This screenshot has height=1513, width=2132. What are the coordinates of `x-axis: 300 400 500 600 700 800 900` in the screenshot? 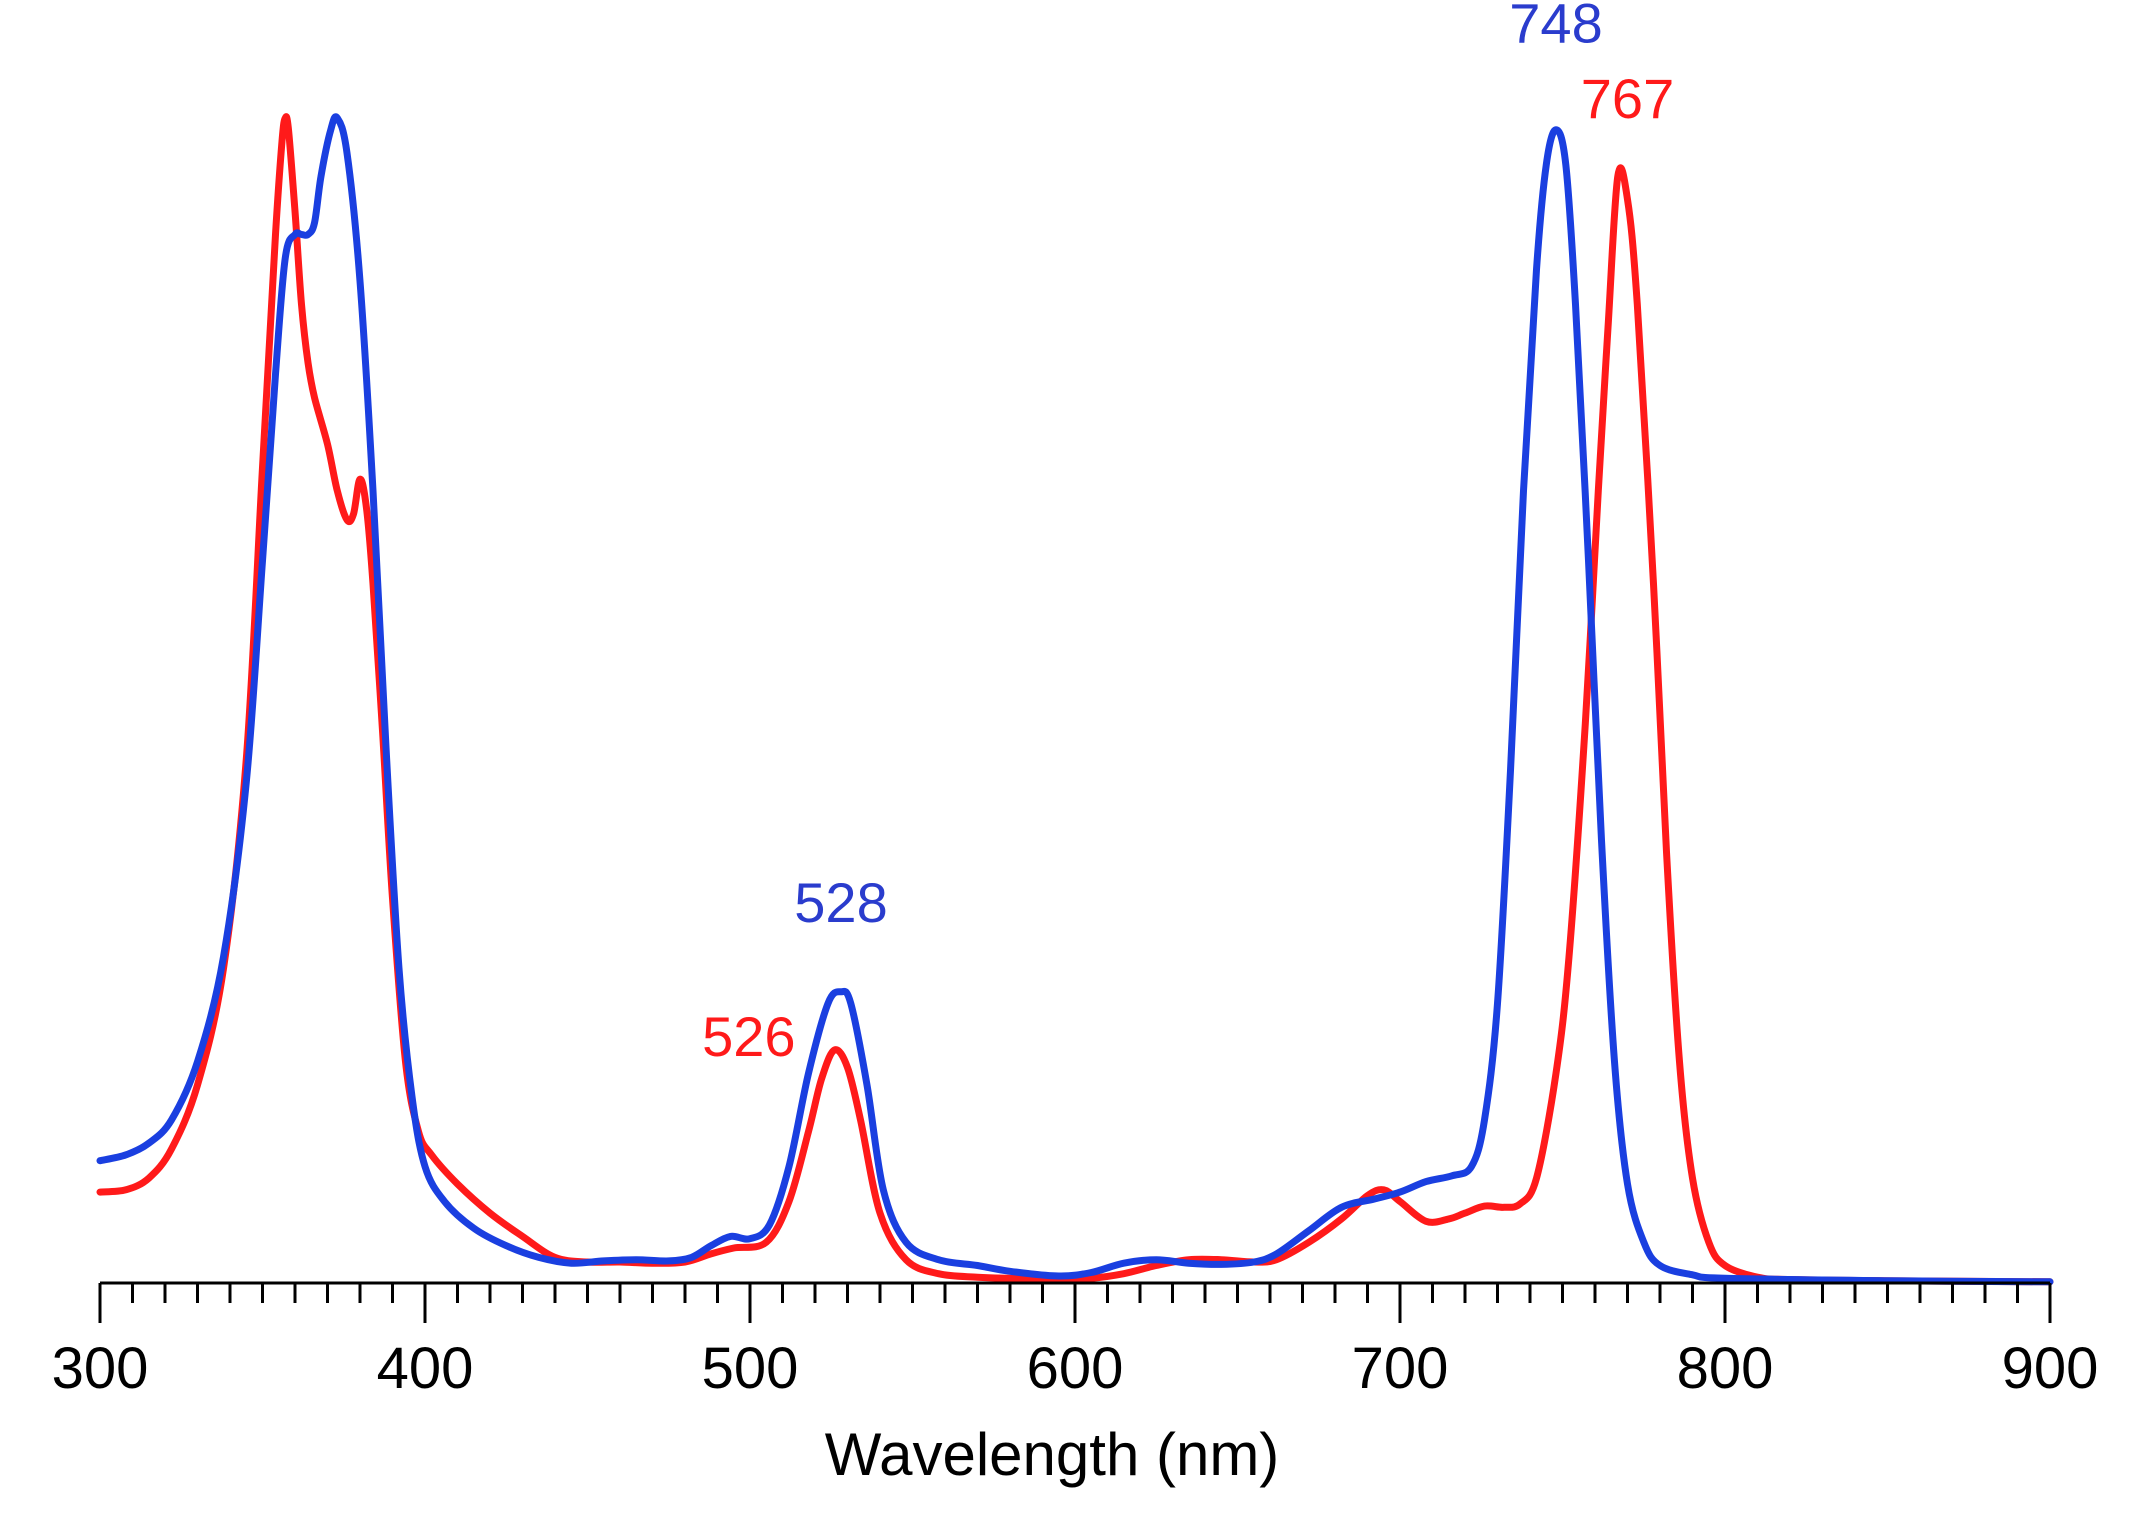 It's located at (1075, 1341).